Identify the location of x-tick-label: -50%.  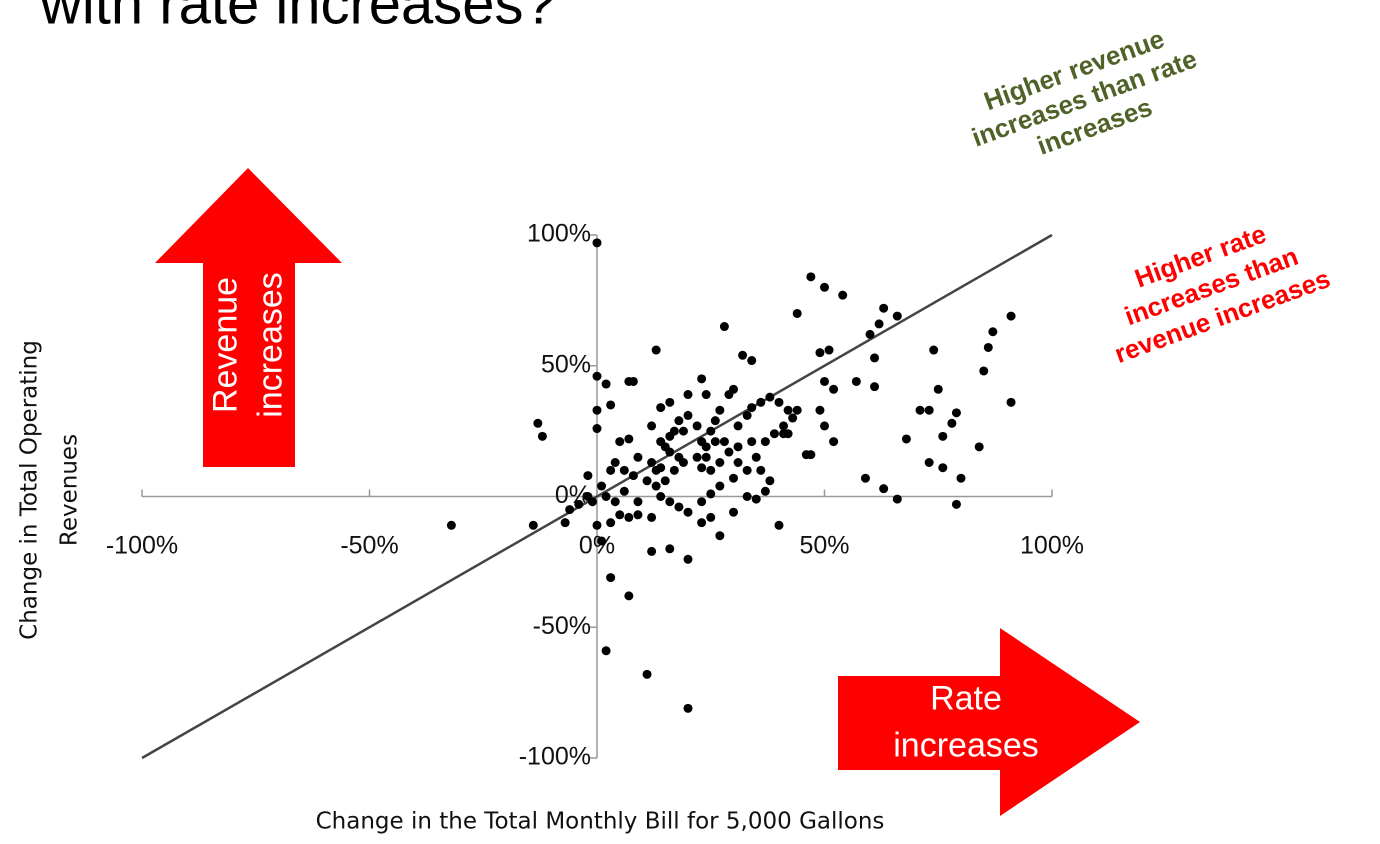
(369, 546).